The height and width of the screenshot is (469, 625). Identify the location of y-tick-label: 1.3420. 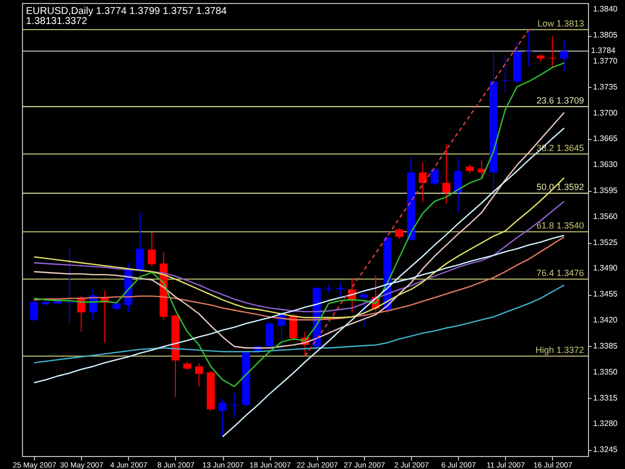
(605, 320).